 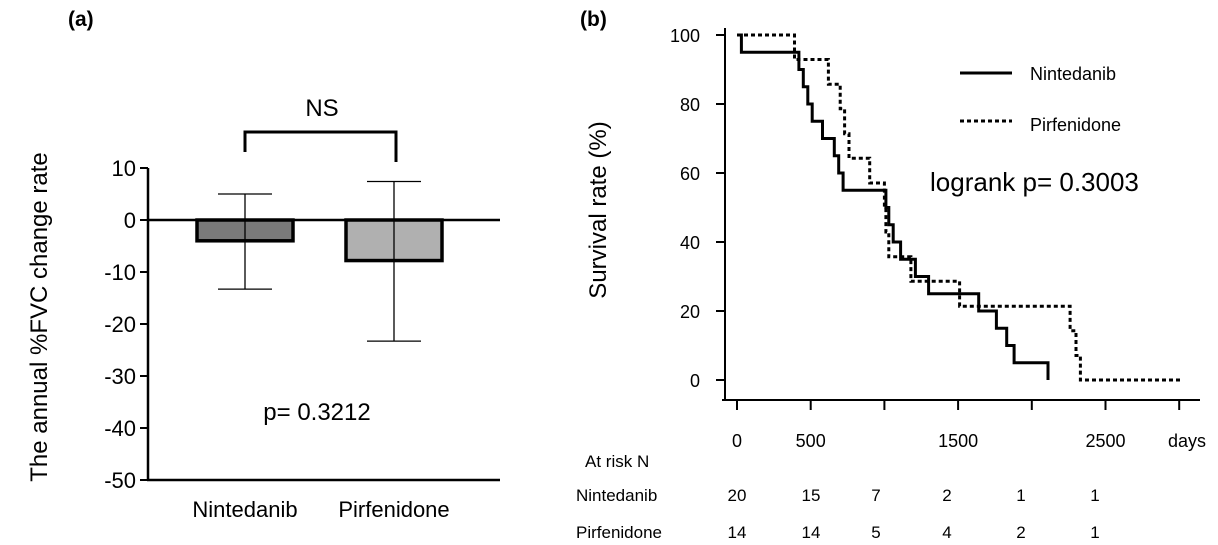 What do you see at coordinates (120, 376) in the screenshot?
I see `panel-a-ytick-label: -30` at bounding box center [120, 376].